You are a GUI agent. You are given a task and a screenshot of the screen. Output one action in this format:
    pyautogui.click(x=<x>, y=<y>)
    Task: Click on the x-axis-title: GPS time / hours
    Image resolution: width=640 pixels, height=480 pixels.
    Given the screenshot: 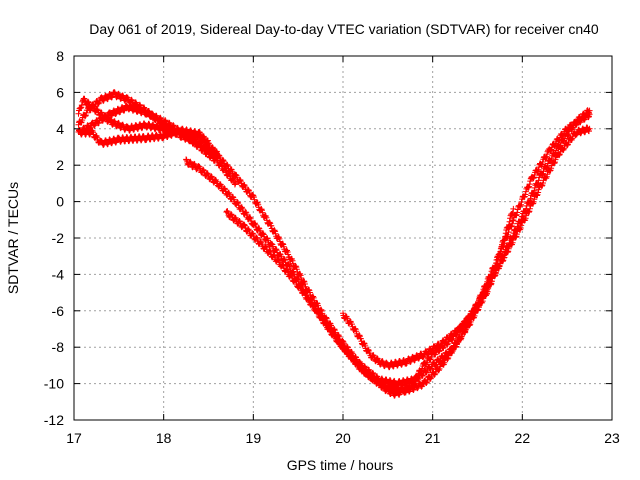 What is the action you would take?
    pyautogui.click(x=340, y=465)
    